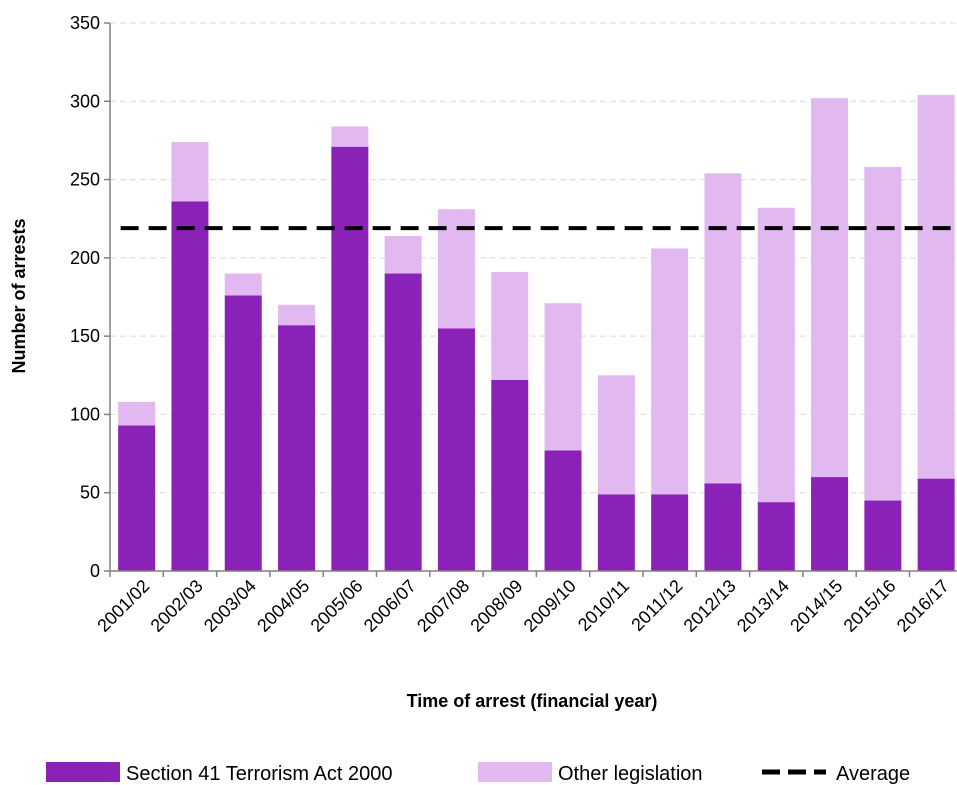 The width and height of the screenshot is (957, 785). What do you see at coordinates (259, 774) in the screenshot?
I see `legend-label-section41: Section 41 Terrorism Act 2000` at bounding box center [259, 774].